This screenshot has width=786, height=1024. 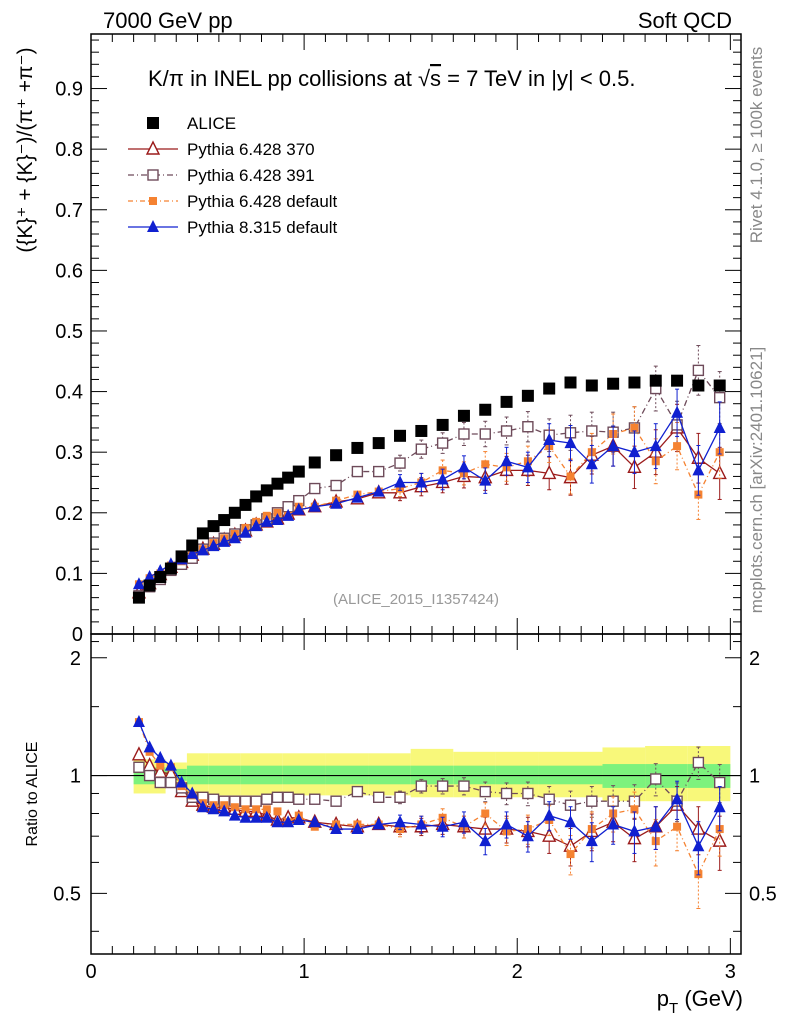 What do you see at coordinates (69, 574) in the screenshot?
I see `main-y-tick-label: 0.1` at bounding box center [69, 574].